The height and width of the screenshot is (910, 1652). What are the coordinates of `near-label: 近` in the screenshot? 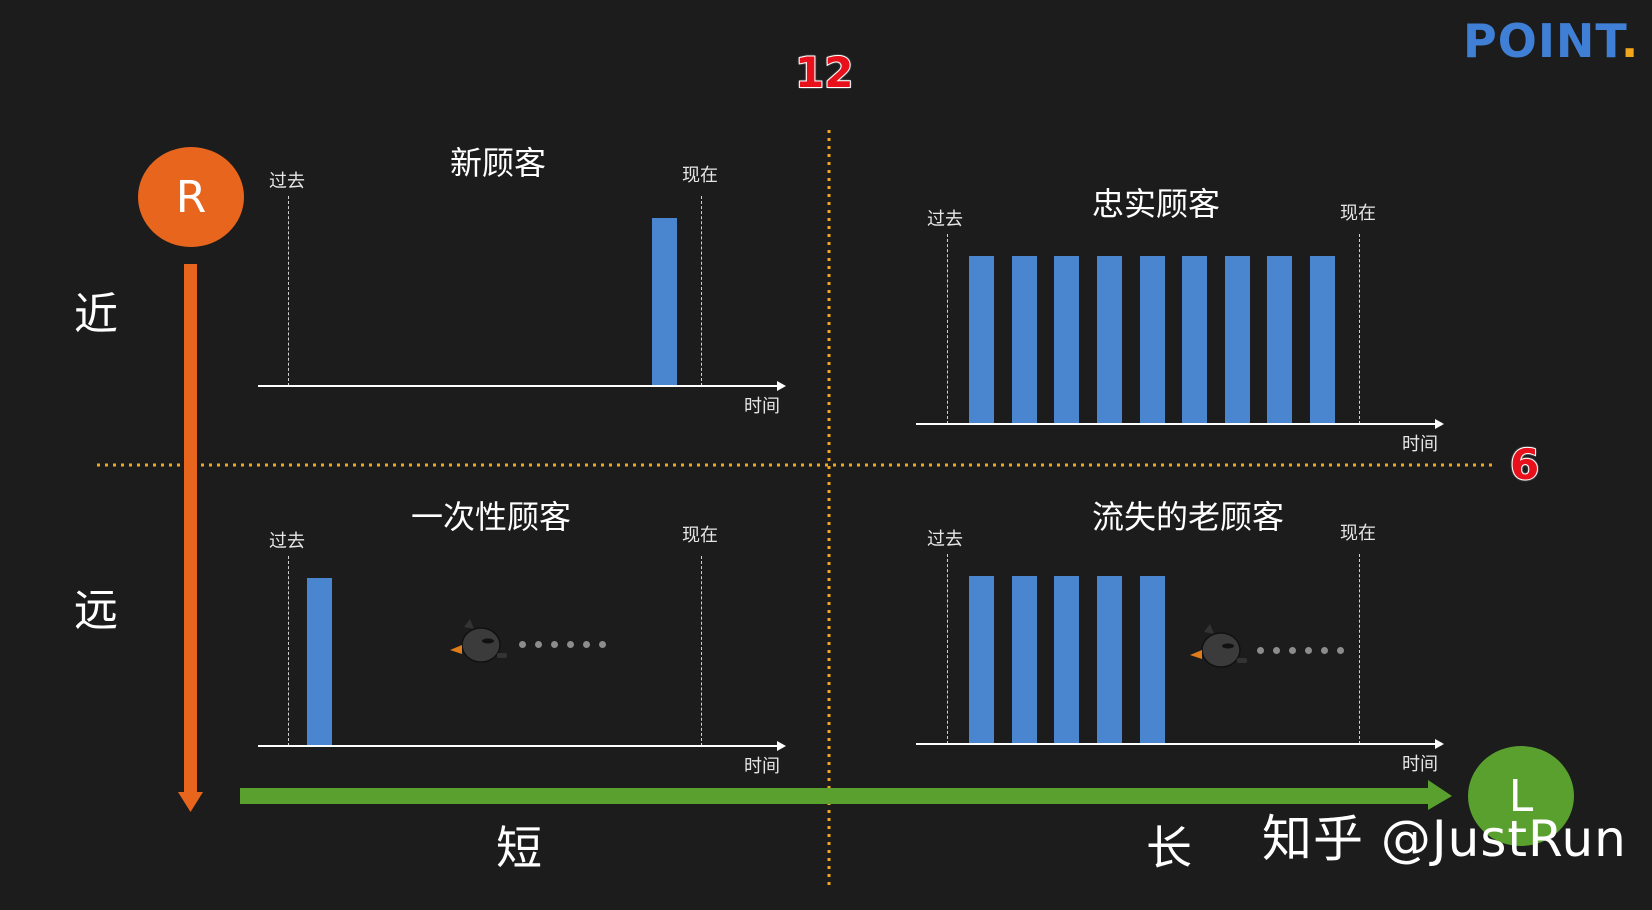 It's located at (96, 314).